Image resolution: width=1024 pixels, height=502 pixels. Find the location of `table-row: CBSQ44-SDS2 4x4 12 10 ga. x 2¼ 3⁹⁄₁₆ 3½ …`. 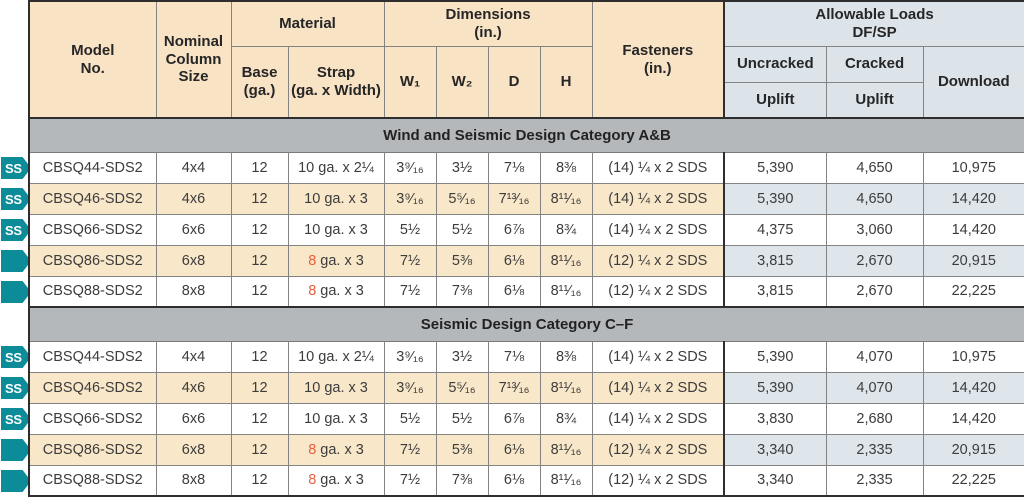

table-row: CBSQ44-SDS2 4x4 12 10 ga. x 2¼ 3⁹⁄₁₆ 3½ … is located at coordinates (526, 167).